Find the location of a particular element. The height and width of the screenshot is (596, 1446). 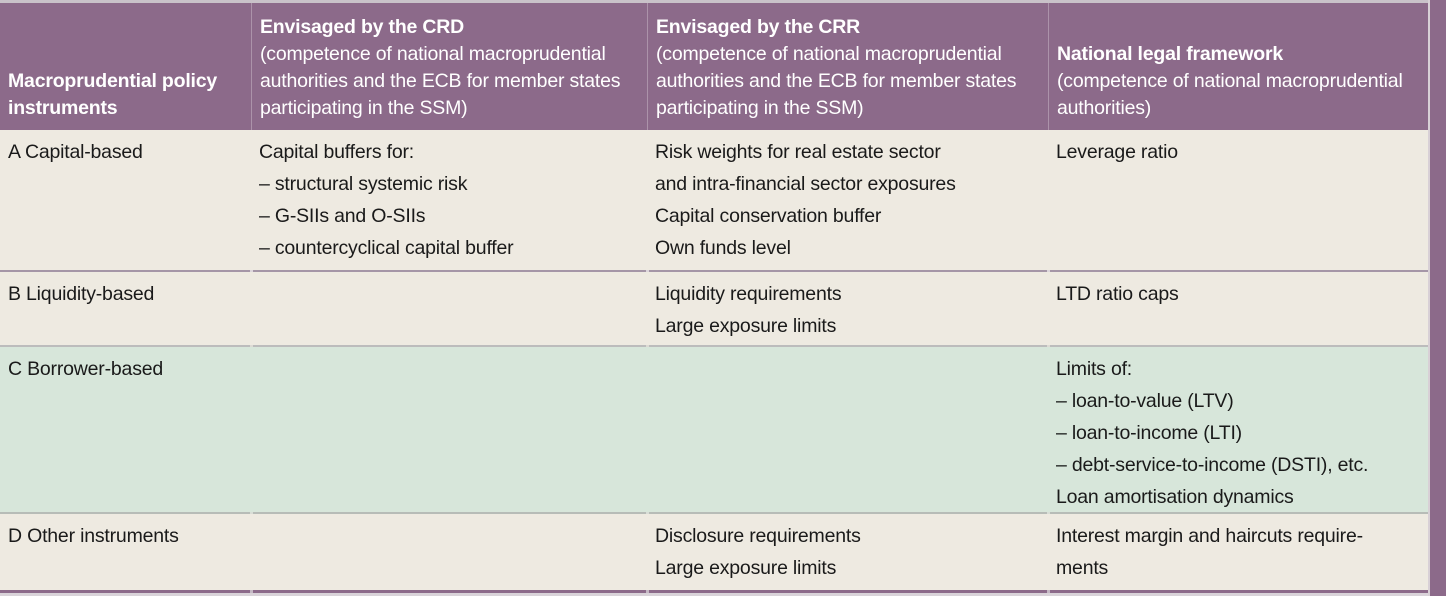

cell-borrower-name: C Borrower-based is located at coordinates (86, 369).